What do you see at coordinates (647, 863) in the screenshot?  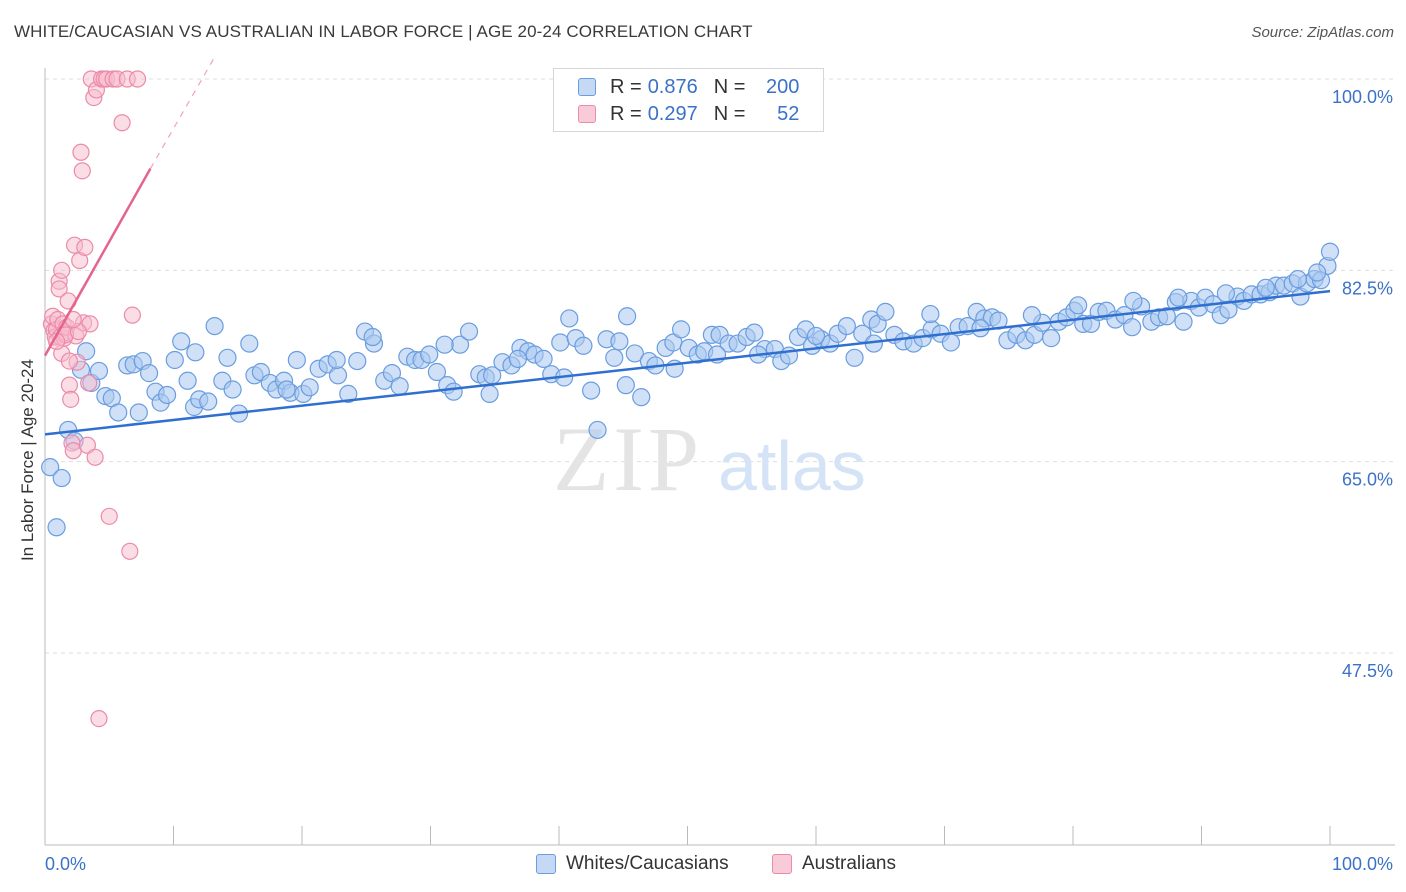 I see `legend-label-whites: Whites/Caucasians` at bounding box center [647, 863].